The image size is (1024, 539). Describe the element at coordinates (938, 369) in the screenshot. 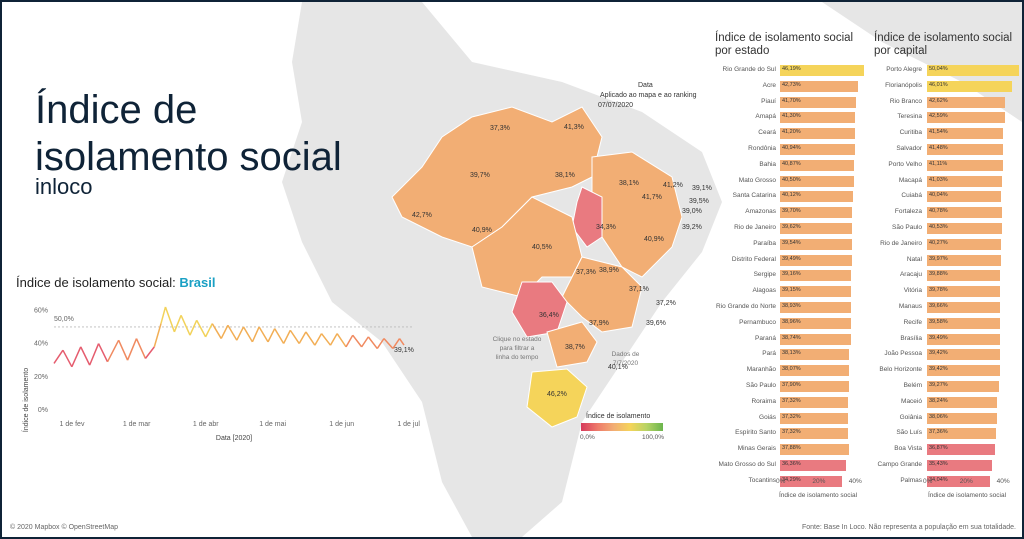

I see `rank-value: 39,42%` at that location.